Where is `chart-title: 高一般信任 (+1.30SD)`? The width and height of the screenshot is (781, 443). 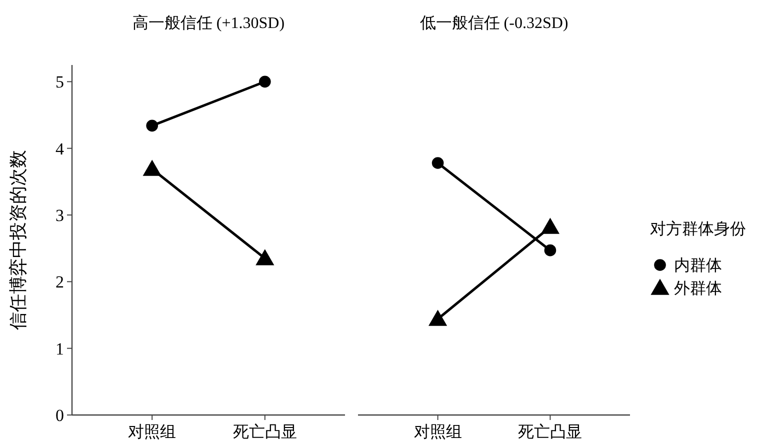 chart-title: 高一般信任 (+1.30SD) is located at coordinates (208, 23).